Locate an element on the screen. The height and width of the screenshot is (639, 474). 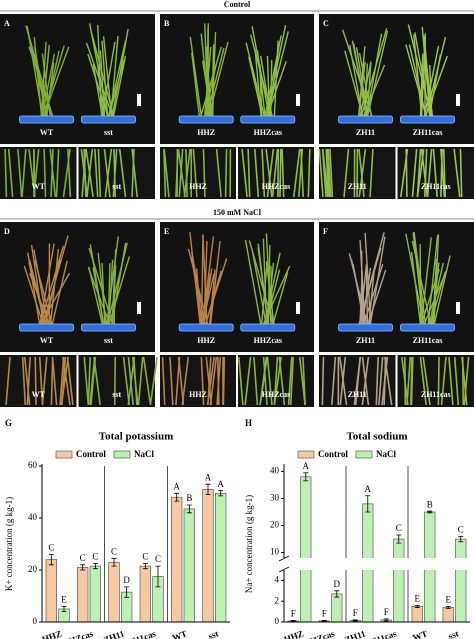
plant-label: HHZcas is located at coordinates (268, 340).